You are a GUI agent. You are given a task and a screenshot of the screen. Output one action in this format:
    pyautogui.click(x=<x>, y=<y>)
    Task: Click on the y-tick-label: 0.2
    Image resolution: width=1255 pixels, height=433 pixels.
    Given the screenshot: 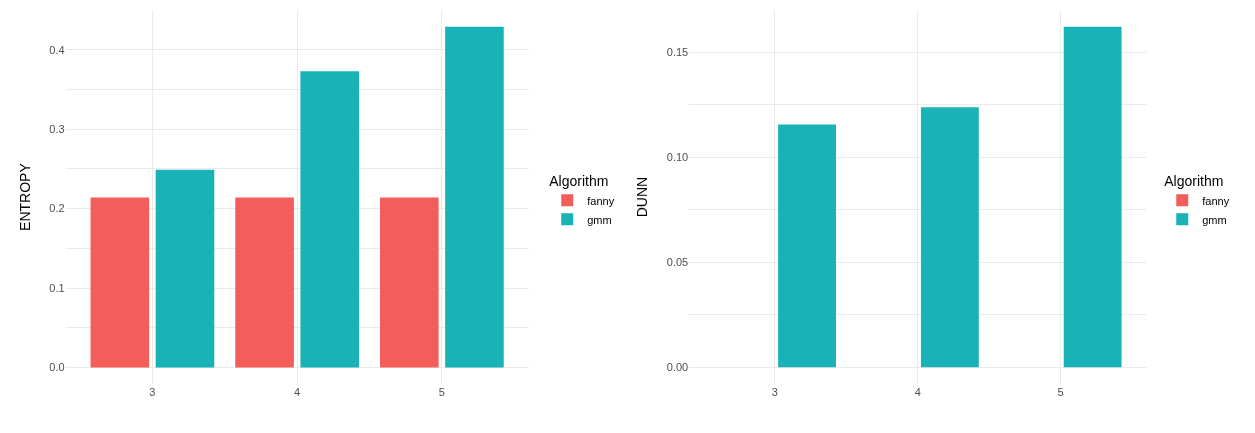 What is the action you would take?
    pyautogui.click(x=57, y=208)
    